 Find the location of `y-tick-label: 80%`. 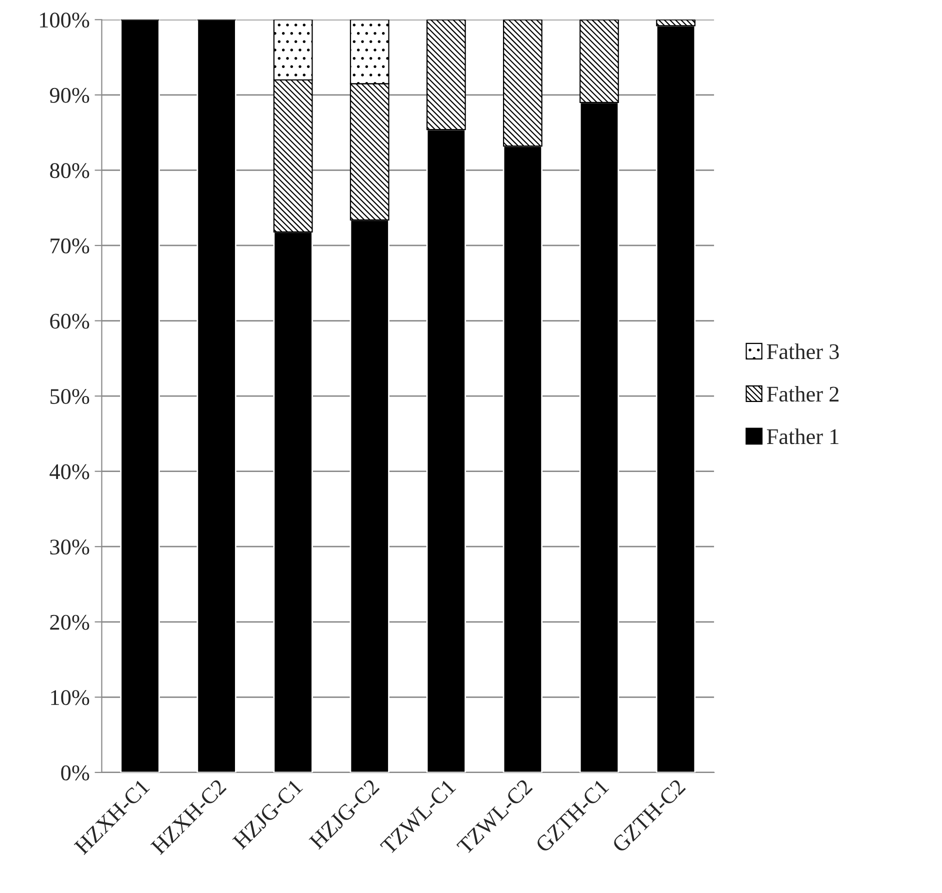

y-tick-label: 80% is located at coordinates (70, 170).